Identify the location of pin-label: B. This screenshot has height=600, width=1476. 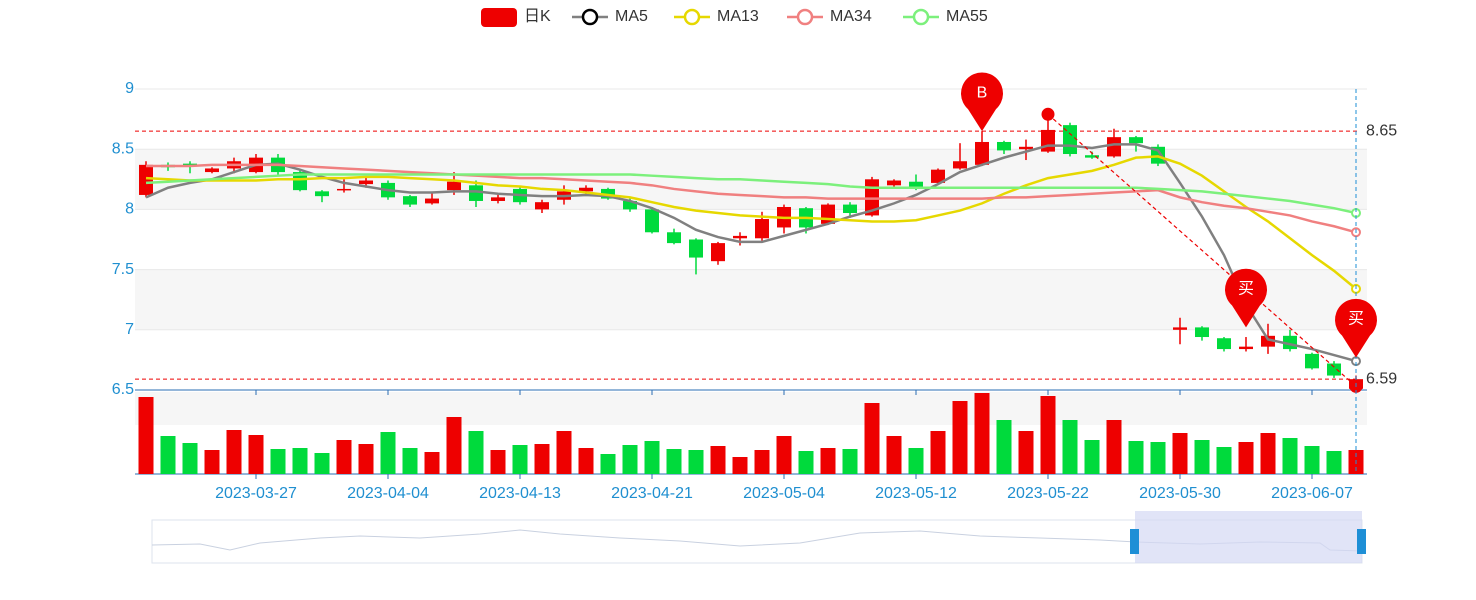
(982, 92).